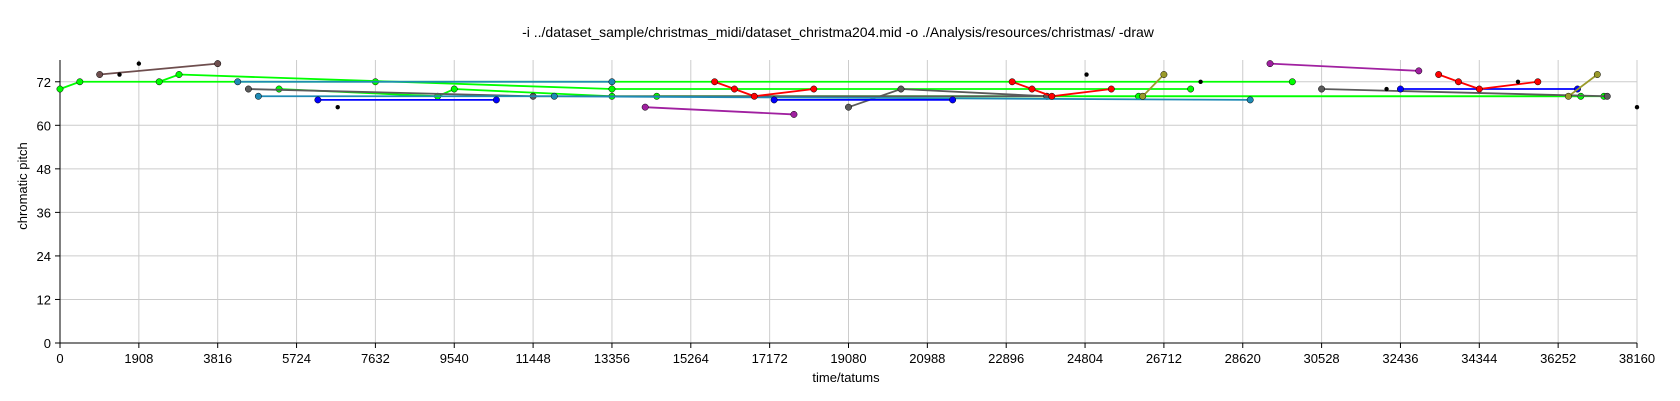  I want to click on data-series, so click(848, 89).